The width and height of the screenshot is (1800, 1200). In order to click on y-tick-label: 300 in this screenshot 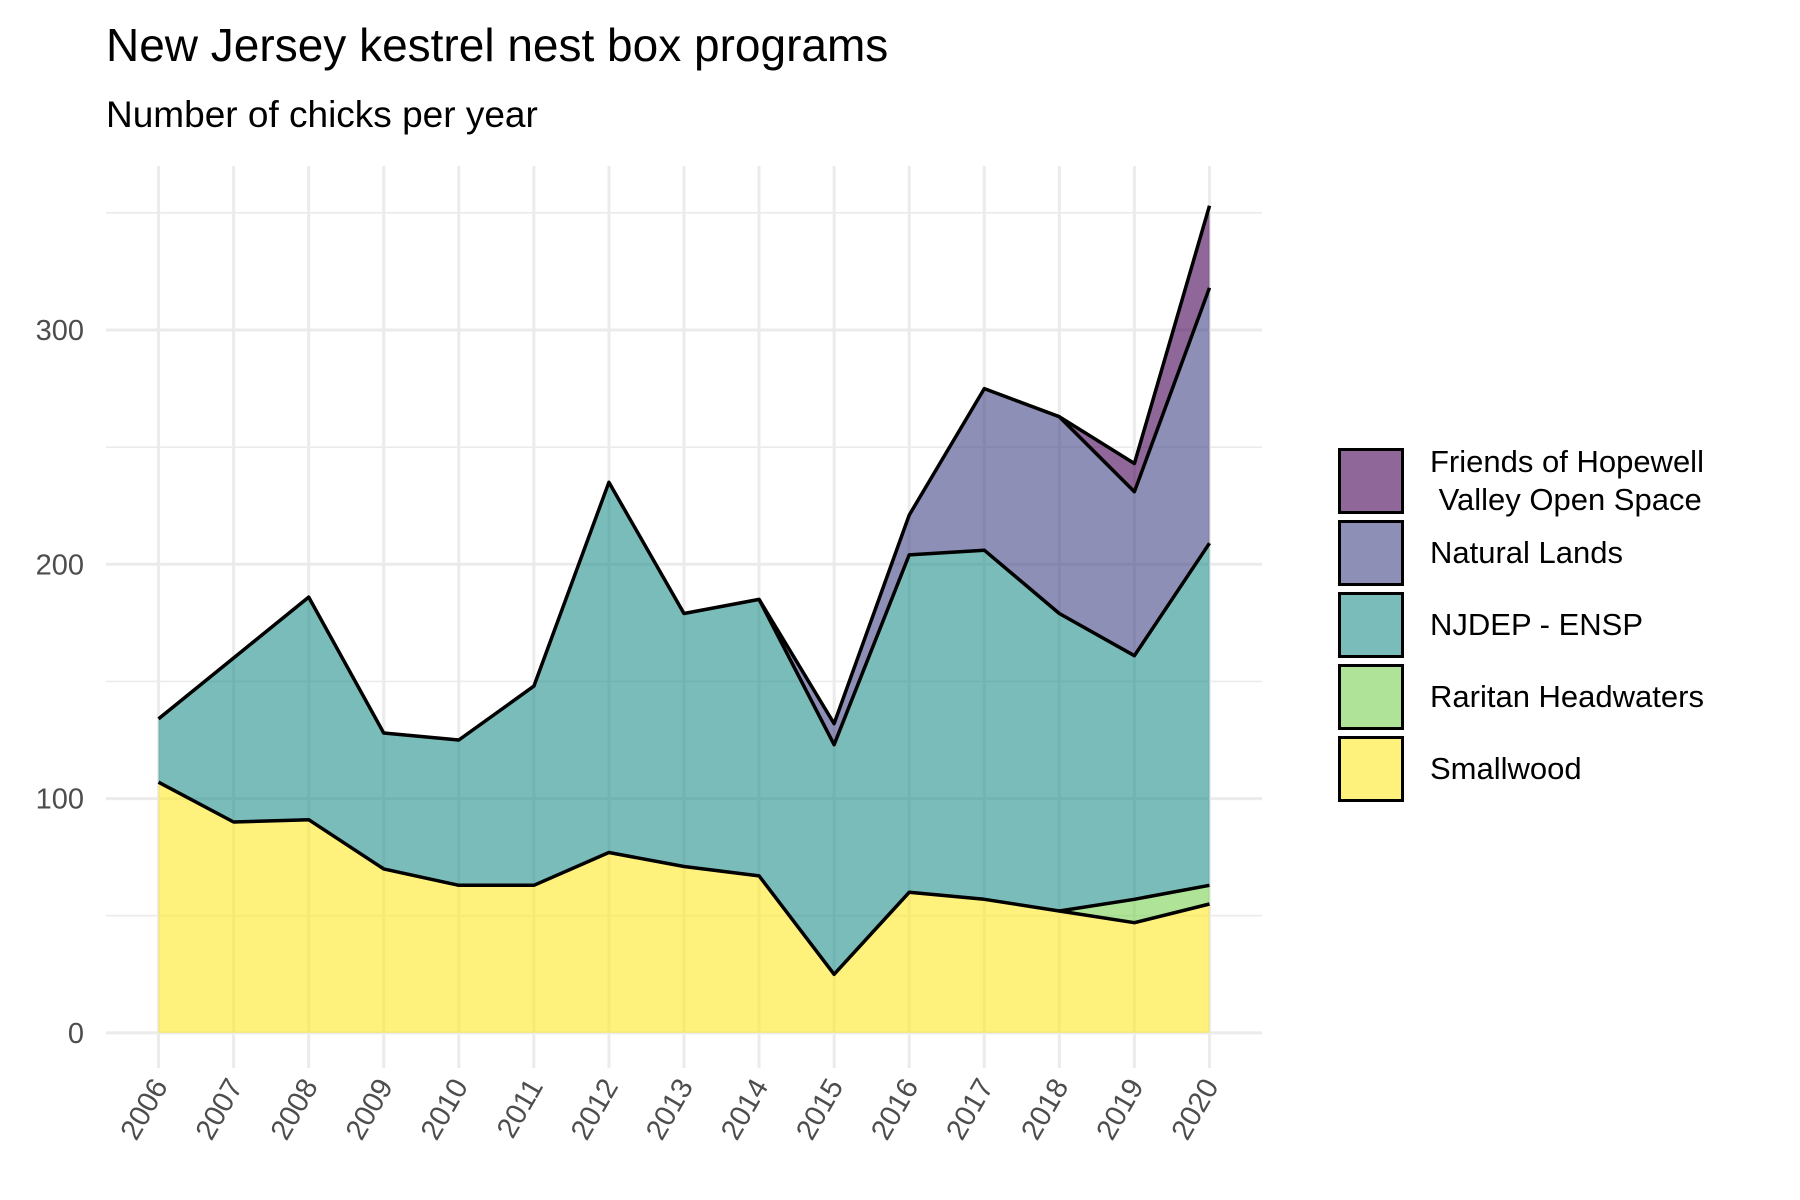, I will do `click(60, 331)`.